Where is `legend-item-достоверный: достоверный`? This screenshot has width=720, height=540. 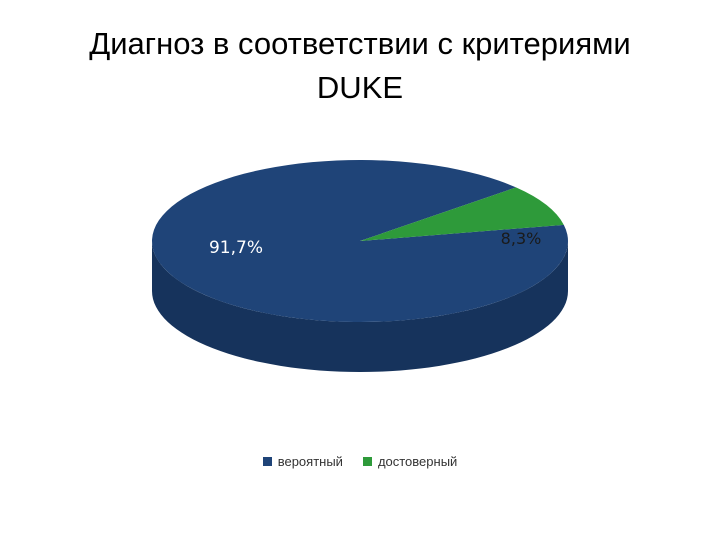
legend-item-достоверный: достоверный is located at coordinates (410, 461).